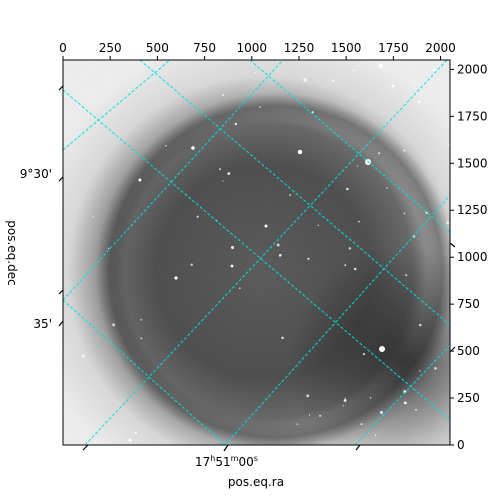  What do you see at coordinates (63, 48) in the screenshot?
I see `top-tick-label-0: 0` at bounding box center [63, 48].